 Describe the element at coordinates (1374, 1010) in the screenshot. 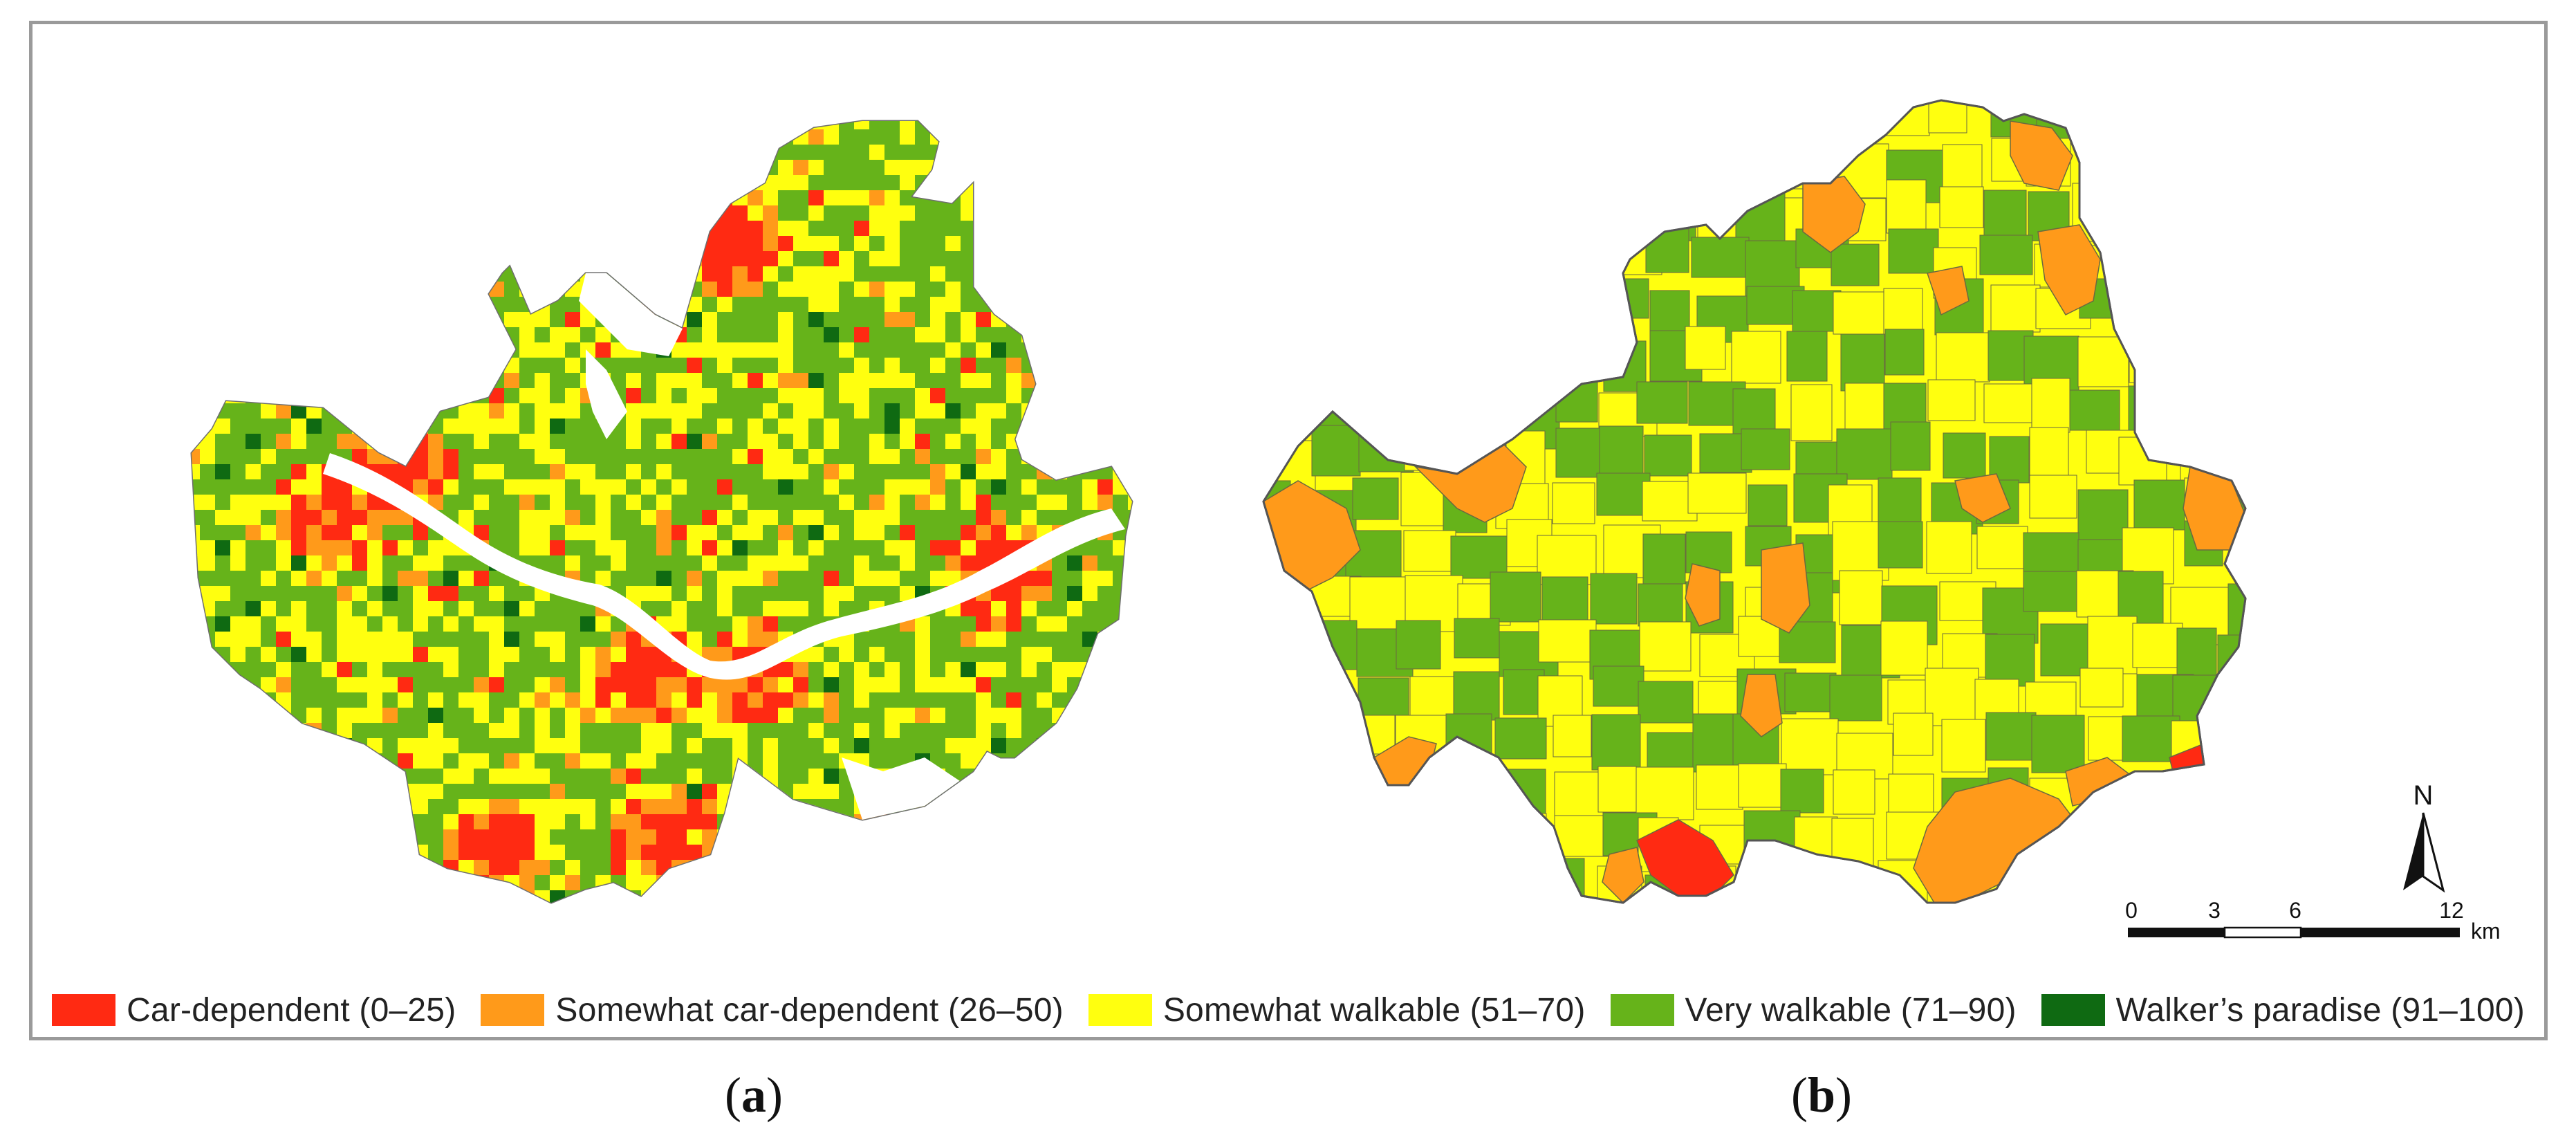

I see `legend-label: Somewhat walkable (51–70)` at that location.